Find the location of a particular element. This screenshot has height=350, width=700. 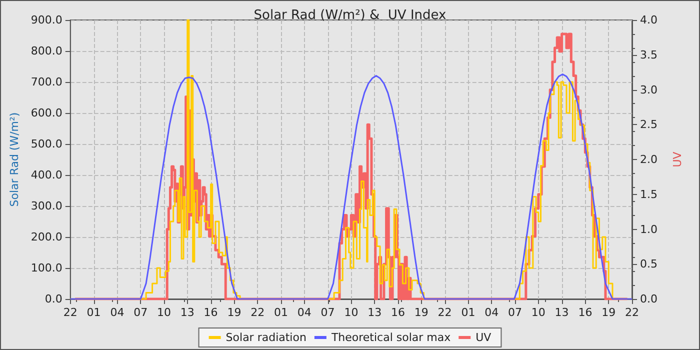

y2-tick-label: 1.0 is located at coordinates (649, 229).